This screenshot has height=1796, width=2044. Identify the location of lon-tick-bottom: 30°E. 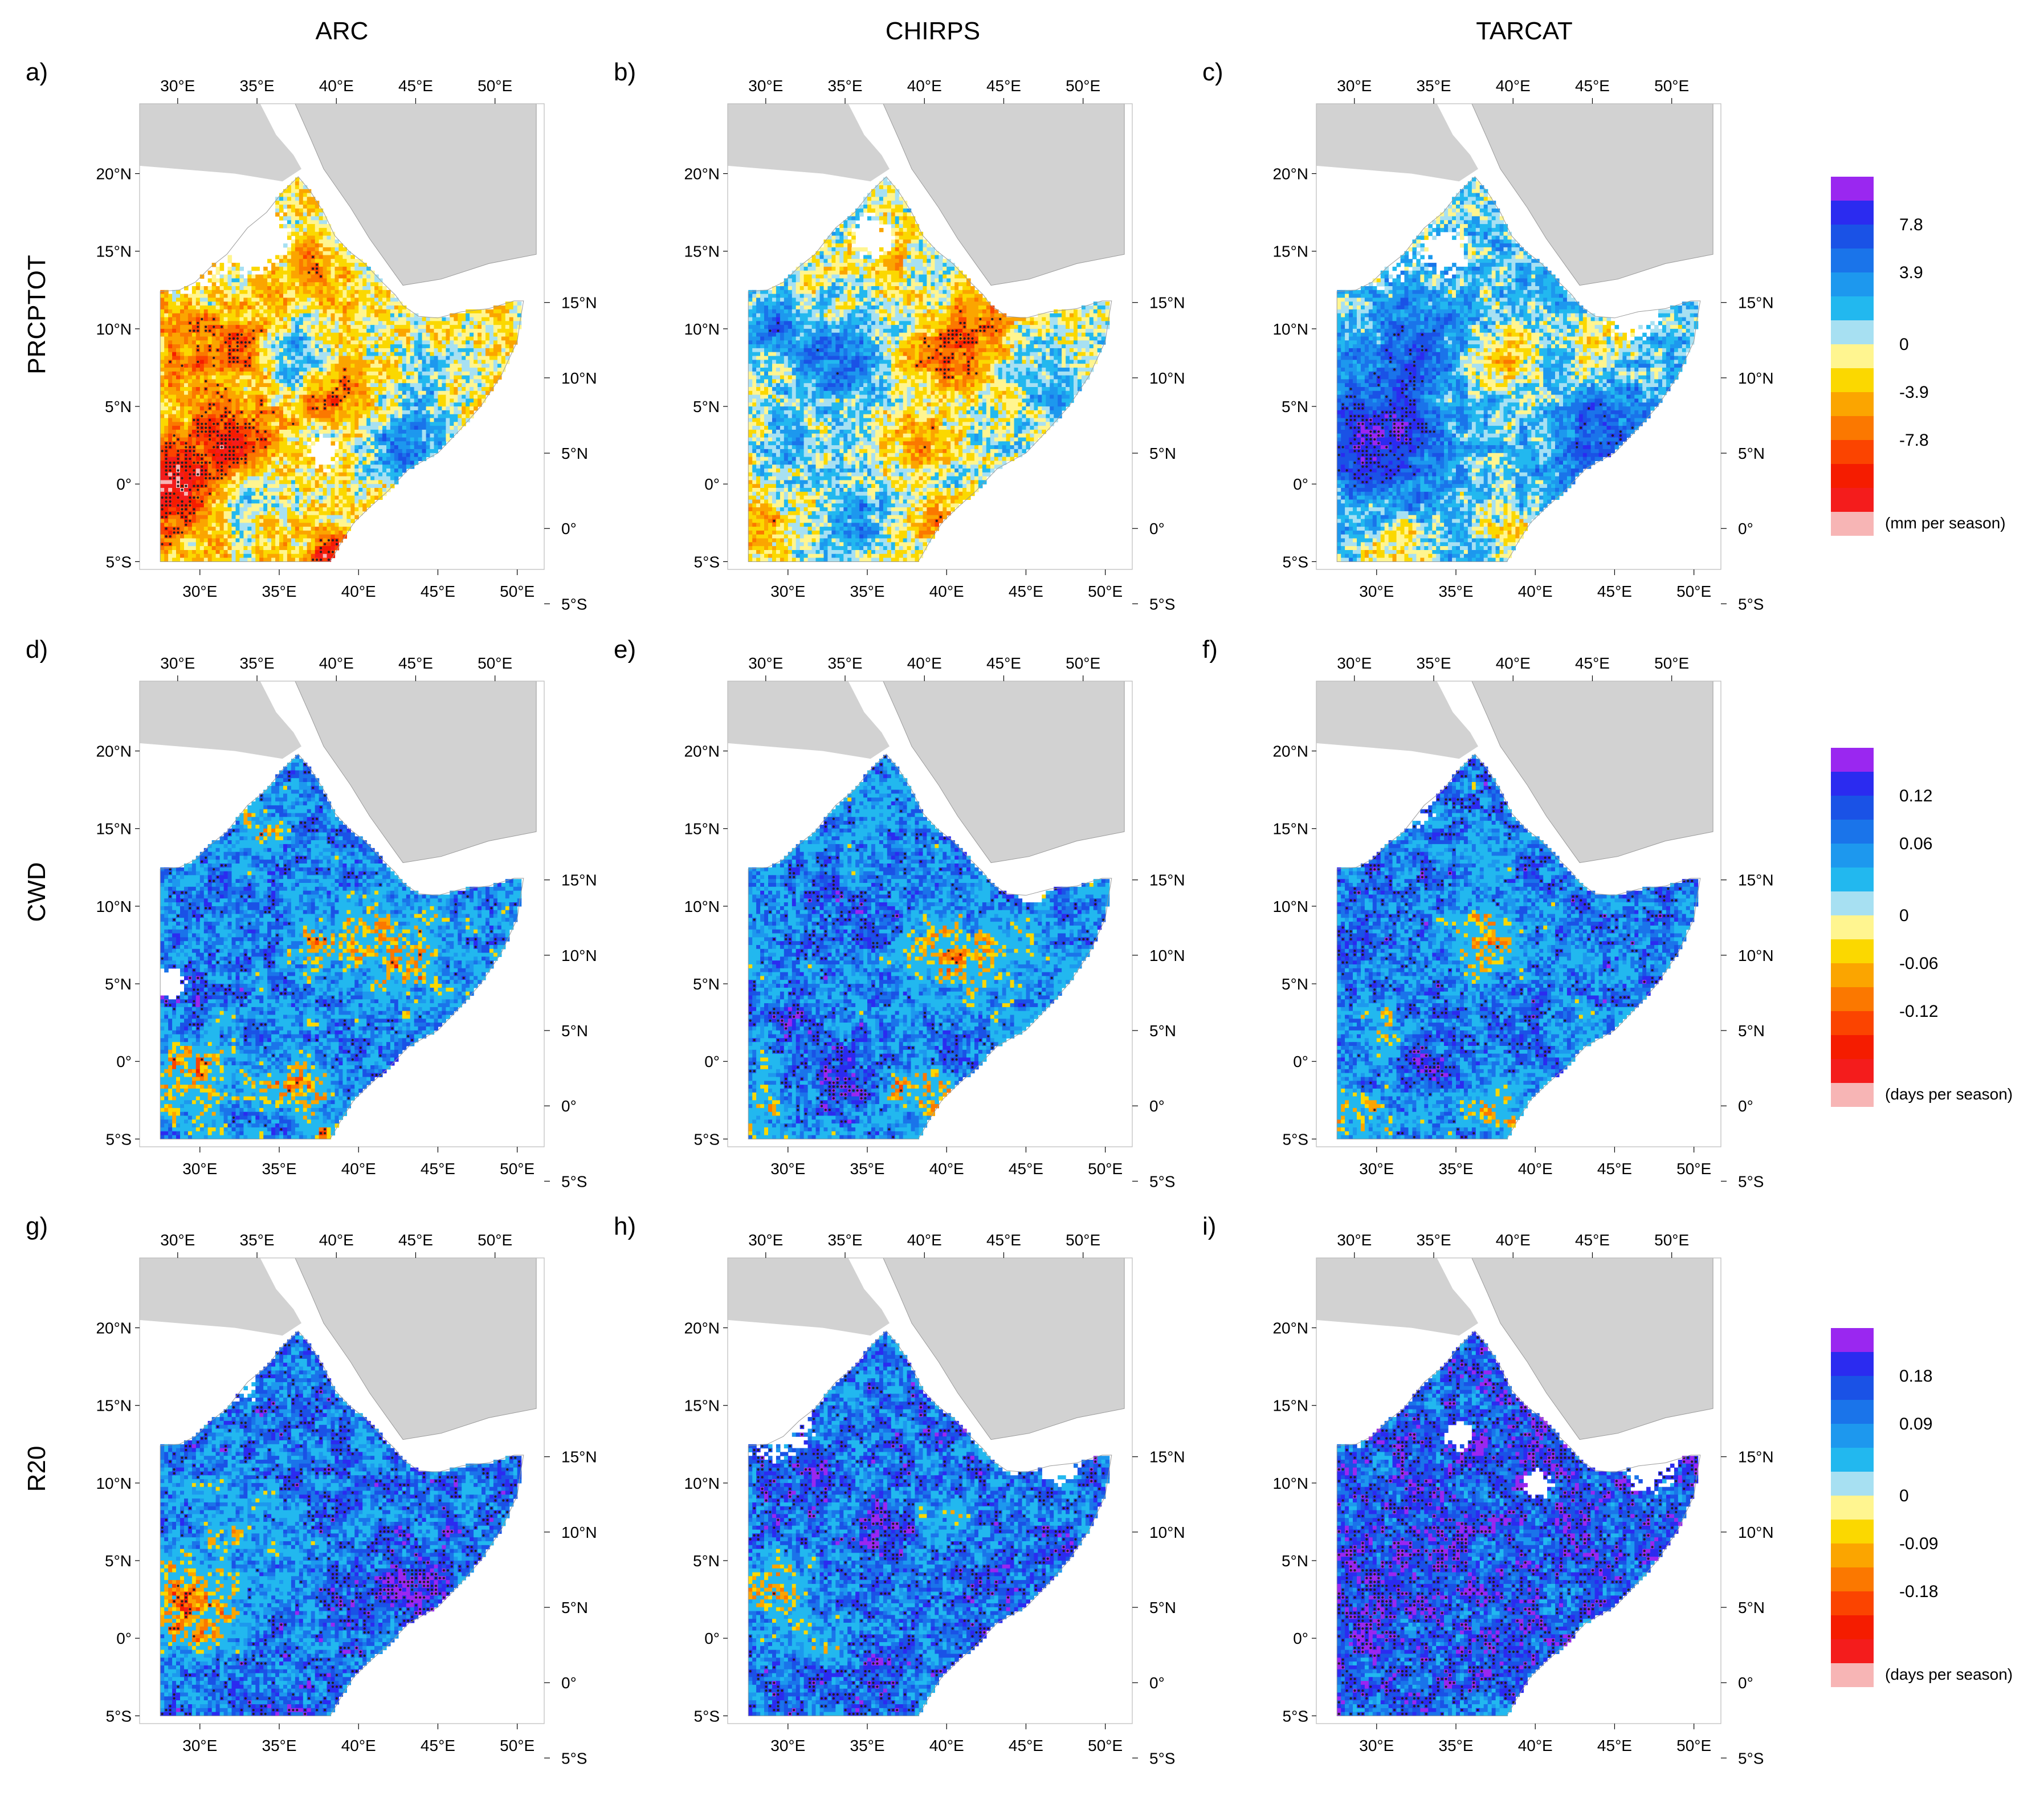
(787, 592).